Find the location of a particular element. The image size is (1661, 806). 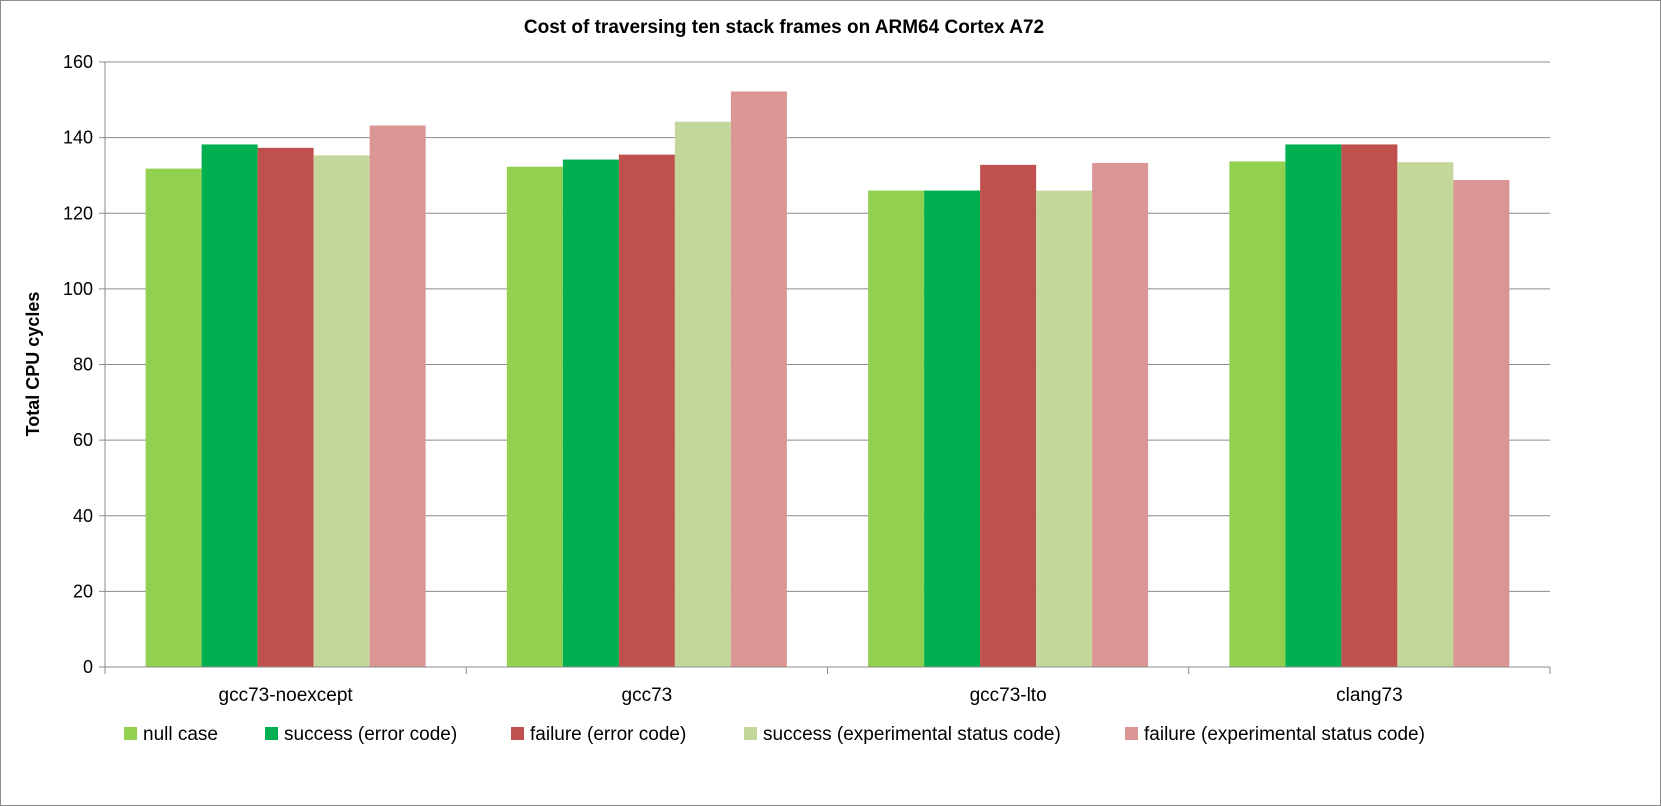

y-tick-label: 160 is located at coordinates (78, 62).